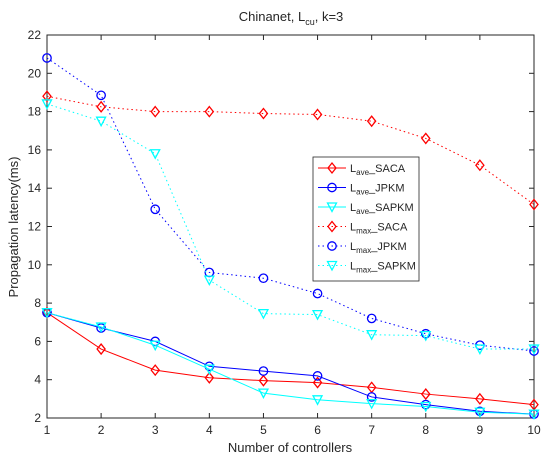 The image size is (550, 470). I want to click on legend-label: Lmax_SAPKM, so click(383, 268).